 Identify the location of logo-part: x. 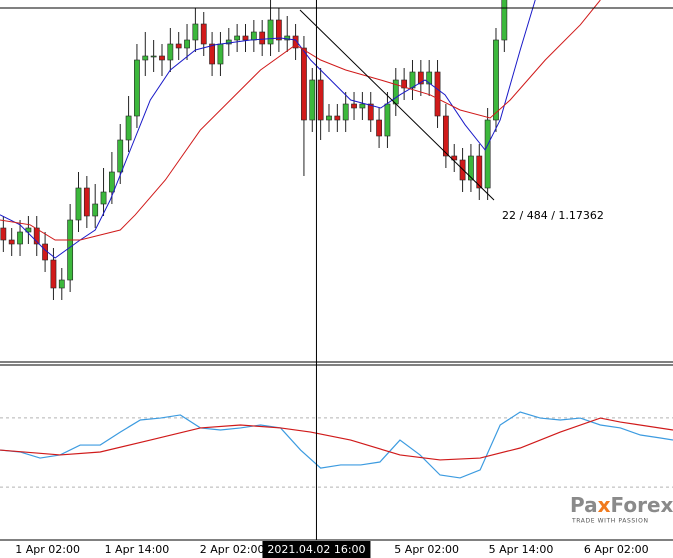
(604, 505).